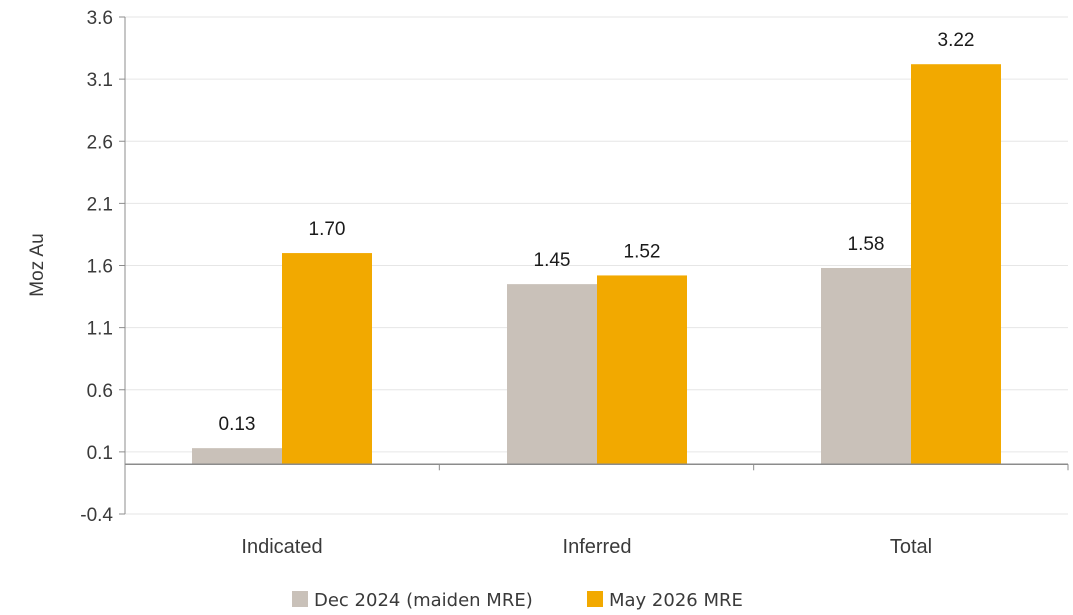 The image size is (1073, 615). What do you see at coordinates (281, 547) in the screenshot?
I see `category-label: Indicated` at bounding box center [281, 547].